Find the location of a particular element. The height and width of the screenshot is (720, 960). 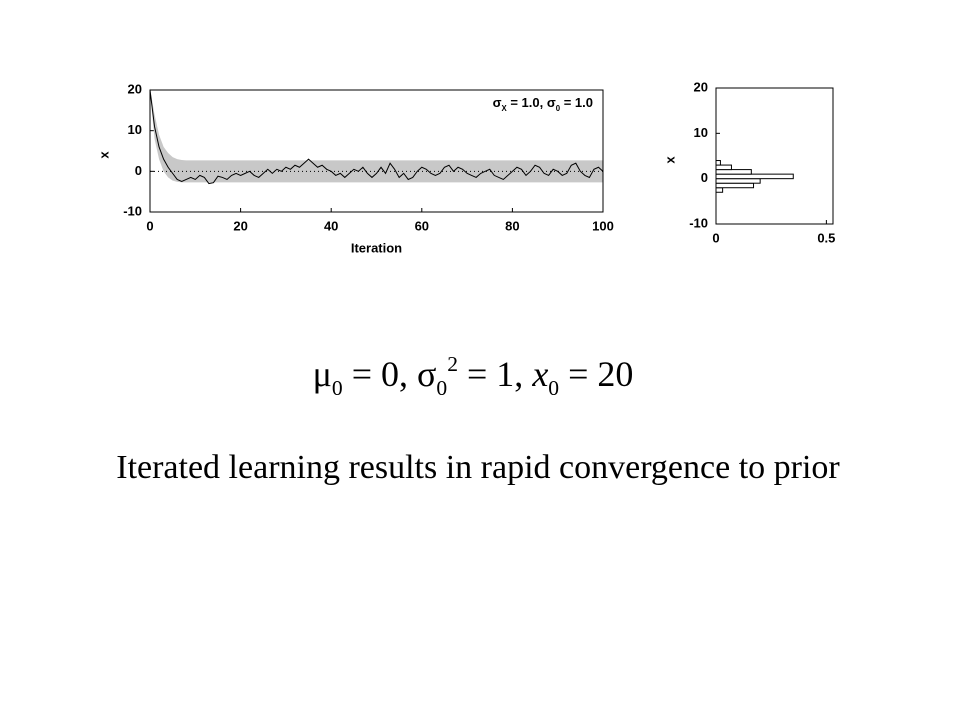

x-tick-label: 60 is located at coordinates (422, 225).